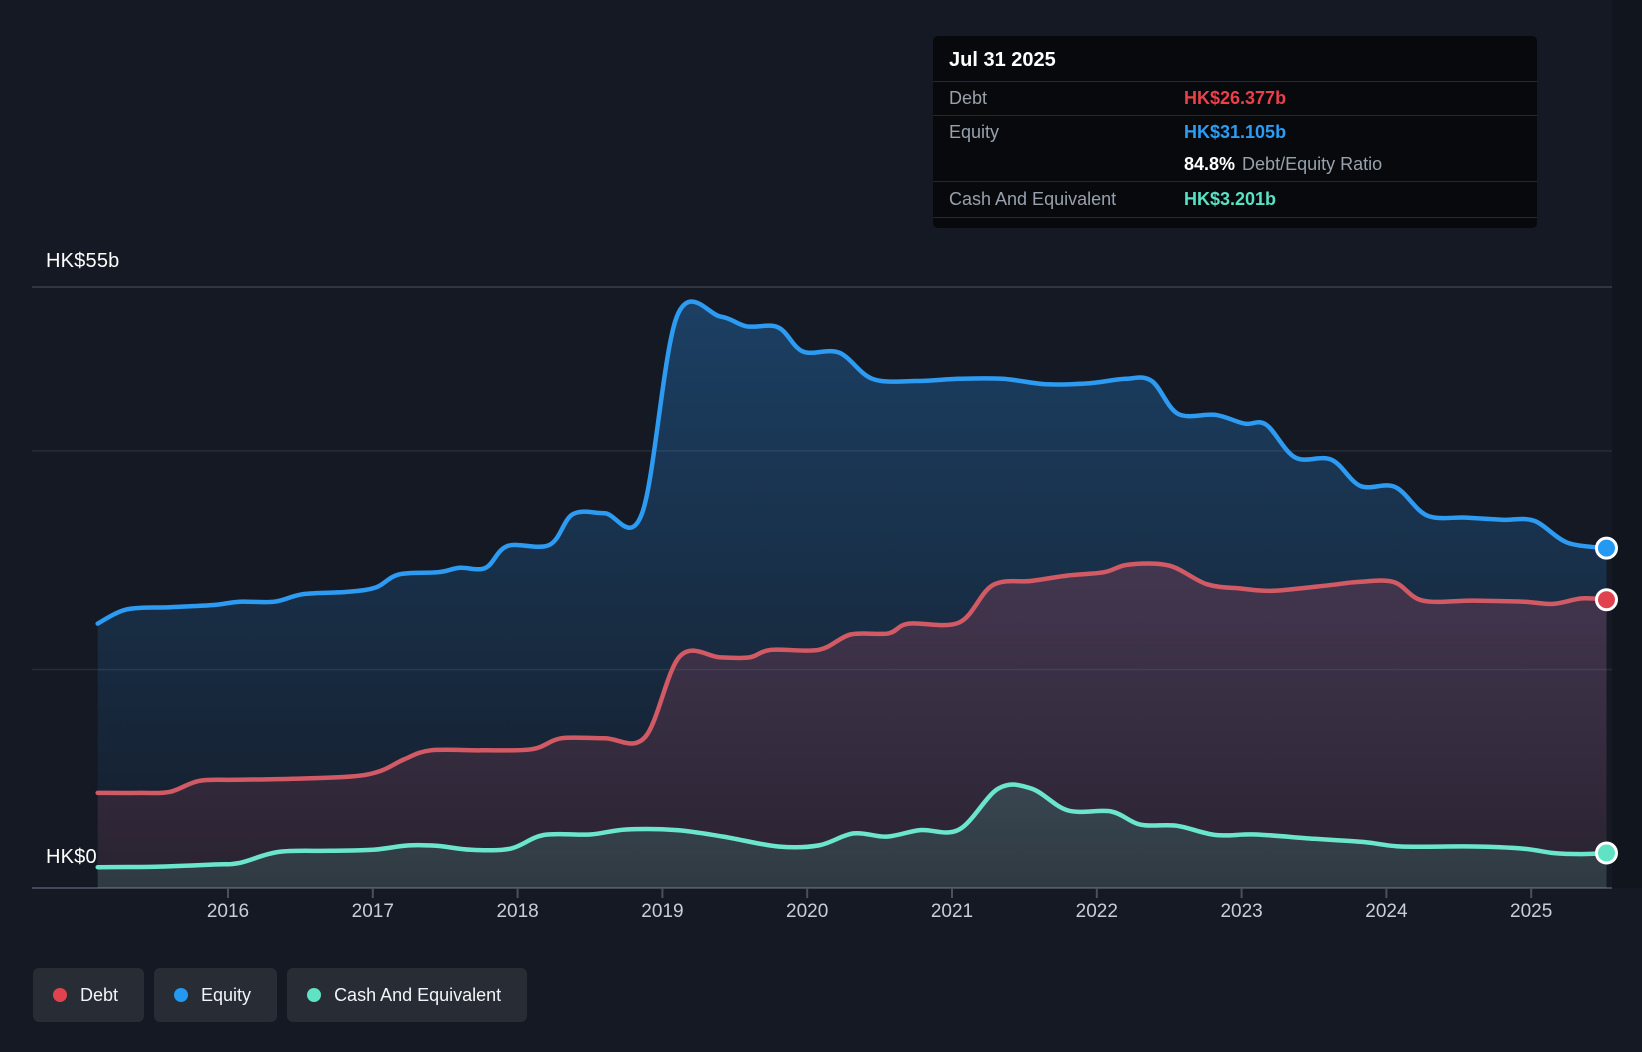  I want to click on legend-item-cash: Cash And Equivalent, so click(407, 995).